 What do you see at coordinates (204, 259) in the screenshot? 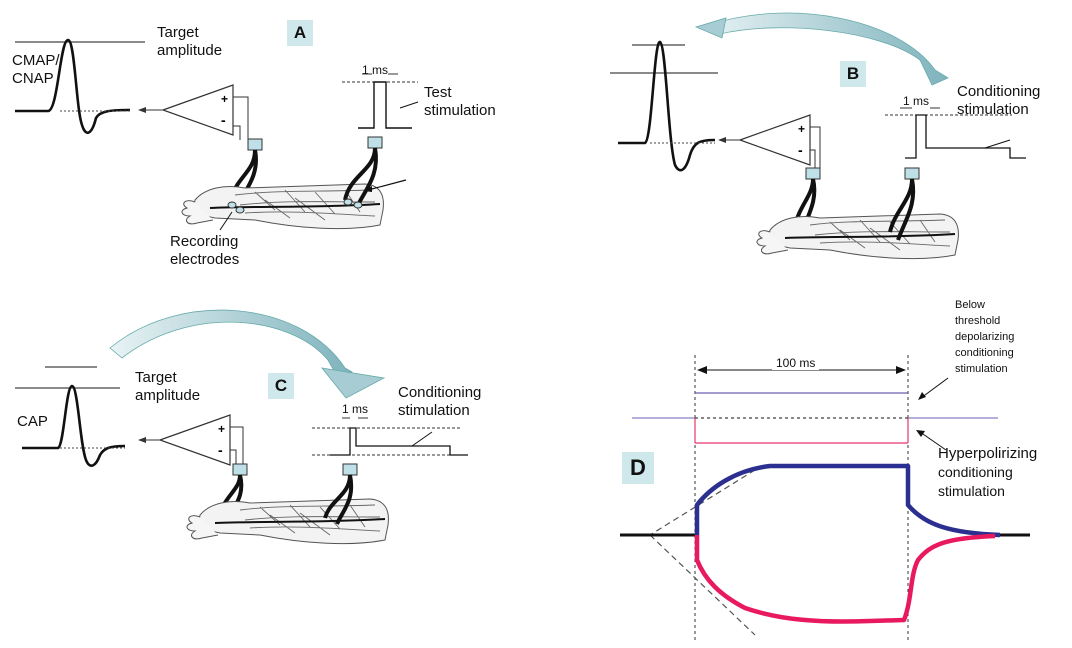
I see `panel-a-electrode-line2: electrodes` at bounding box center [204, 259].